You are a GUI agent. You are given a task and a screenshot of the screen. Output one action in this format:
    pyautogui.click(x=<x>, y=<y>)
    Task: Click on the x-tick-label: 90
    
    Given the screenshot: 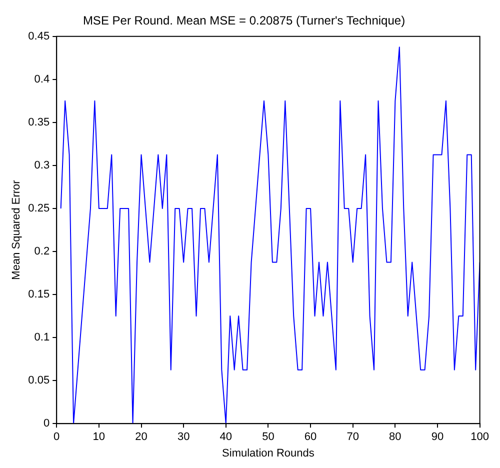 What is the action you would take?
    pyautogui.click(x=437, y=437)
    